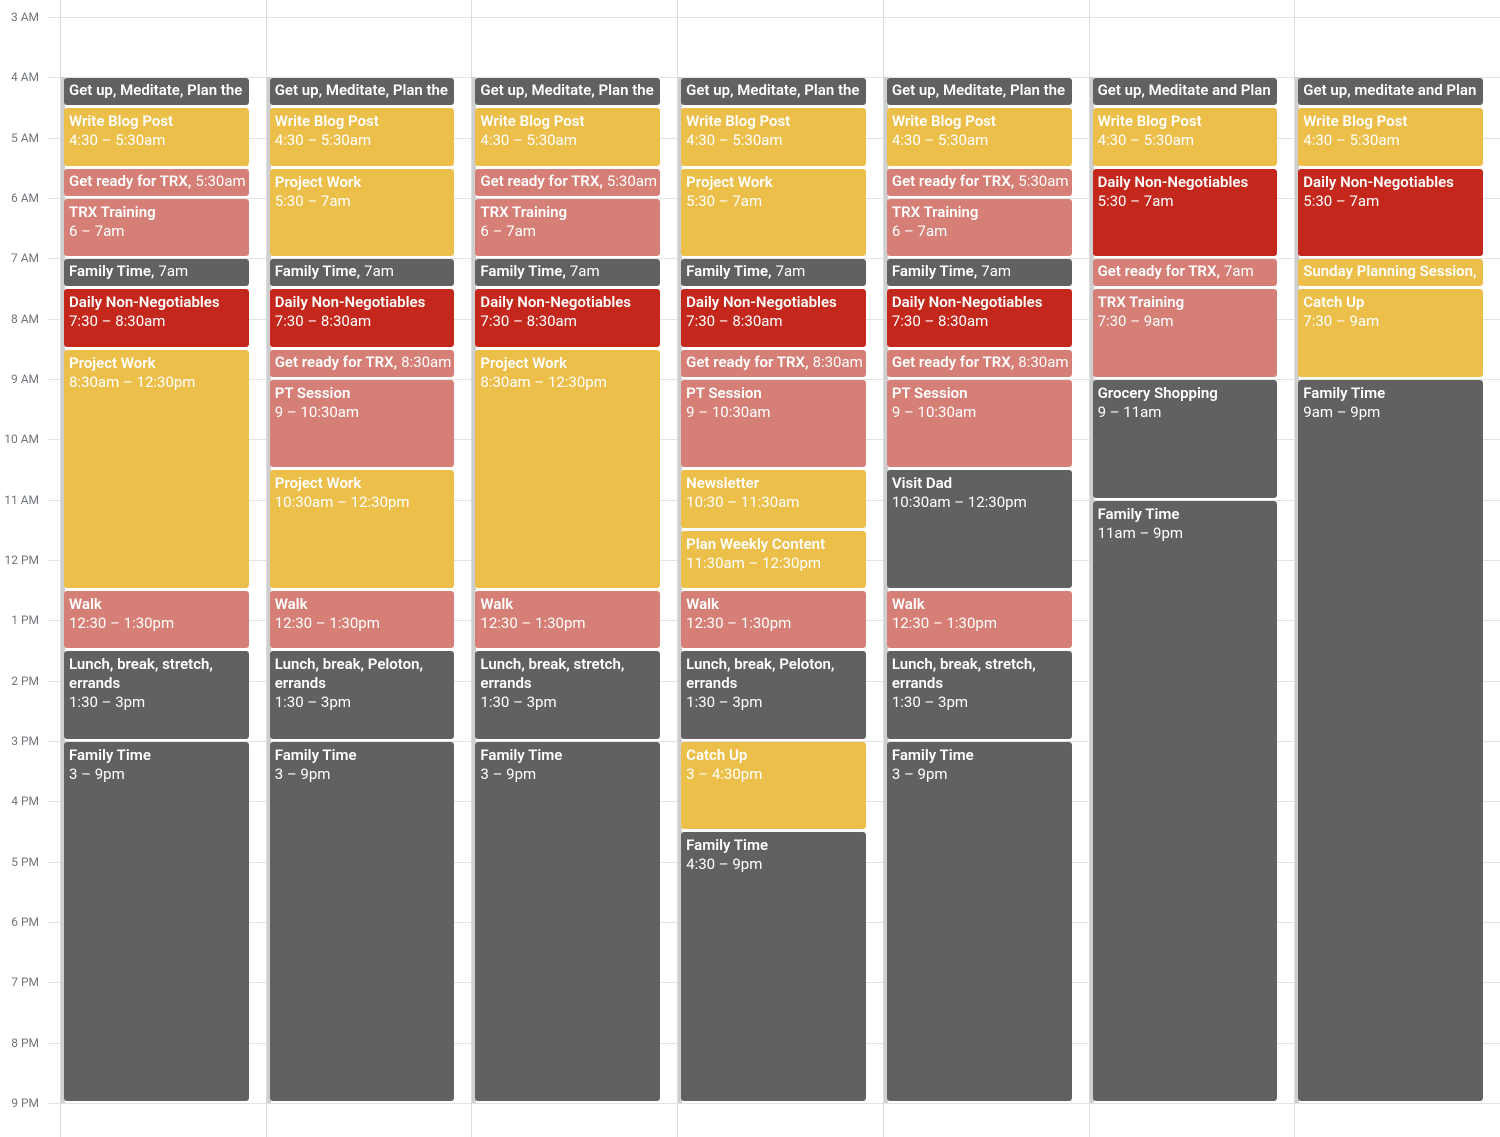  Describe the element at coordinates (773, 966) in the screenshot. I see `calendar-event: Family Time 4:30 – 9pm` at that location.